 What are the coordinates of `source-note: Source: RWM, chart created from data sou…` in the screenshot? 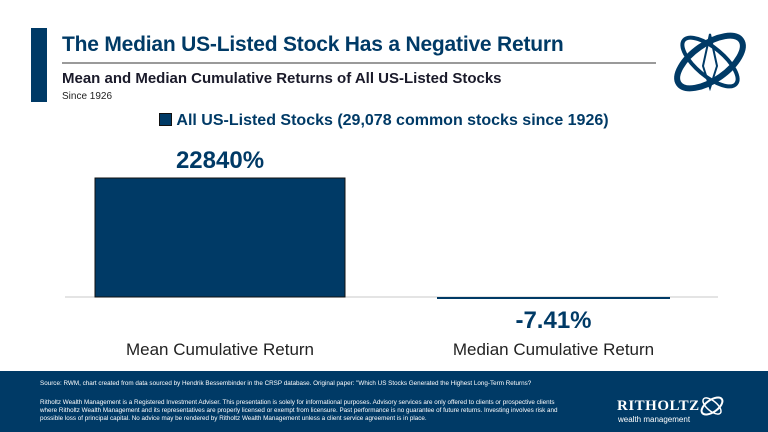 It's located at (286, 383).